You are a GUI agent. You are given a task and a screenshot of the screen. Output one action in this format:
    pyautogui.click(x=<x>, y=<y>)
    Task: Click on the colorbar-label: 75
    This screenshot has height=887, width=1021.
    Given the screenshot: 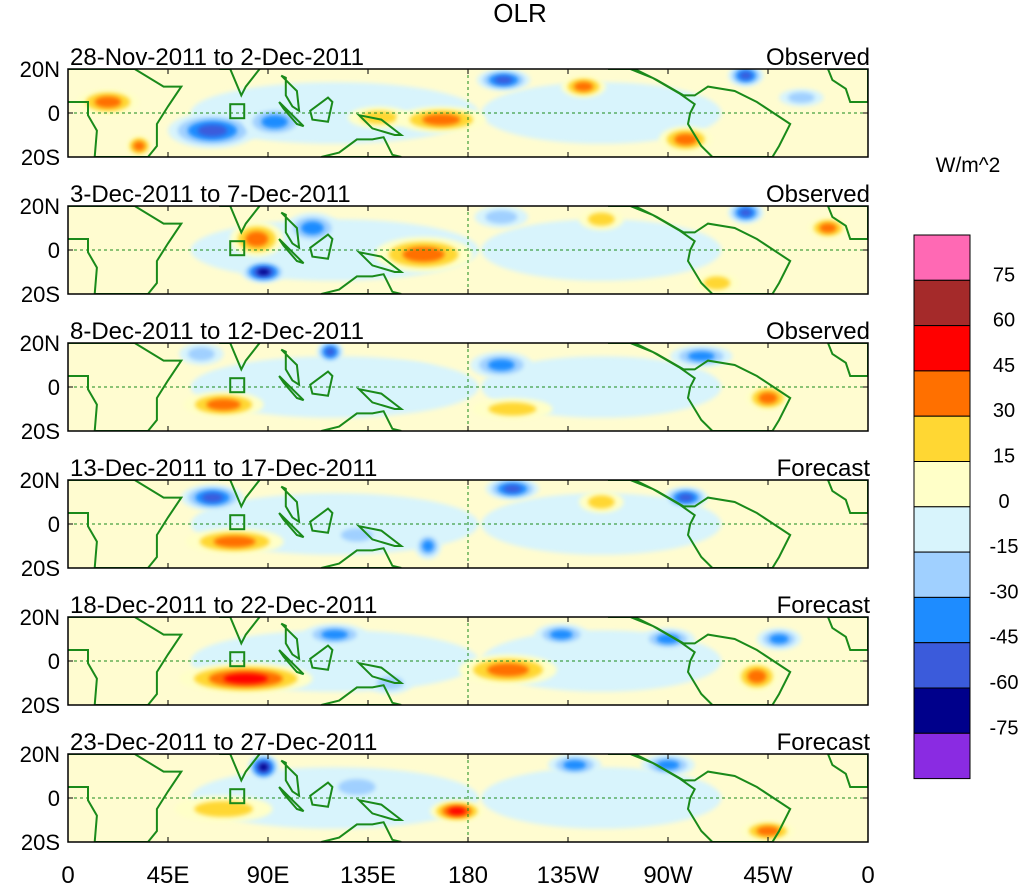 What is the action you would take?
    pyautogui.click(x=1004, y=275)
    